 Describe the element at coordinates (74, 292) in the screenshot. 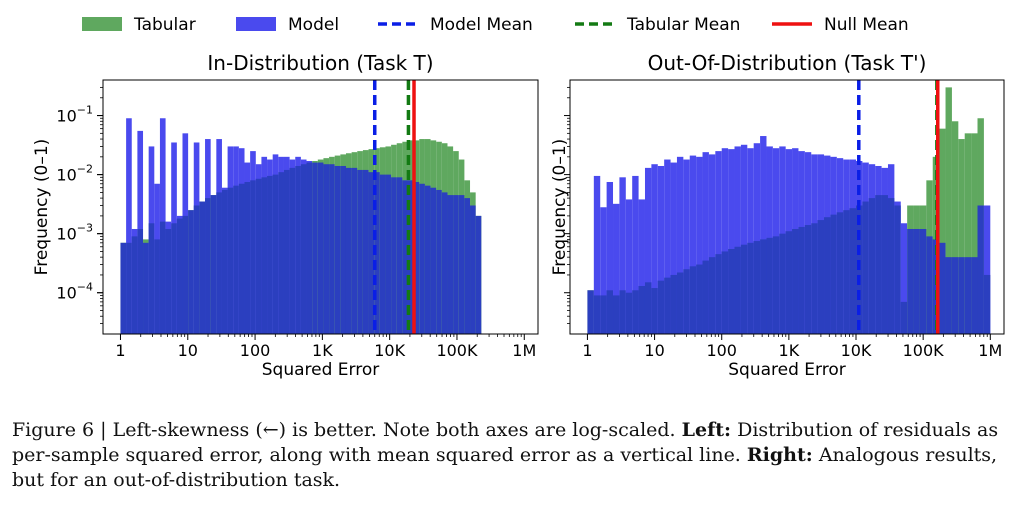

I see `y-tick-label-3: 10⁻⁴` at that location.